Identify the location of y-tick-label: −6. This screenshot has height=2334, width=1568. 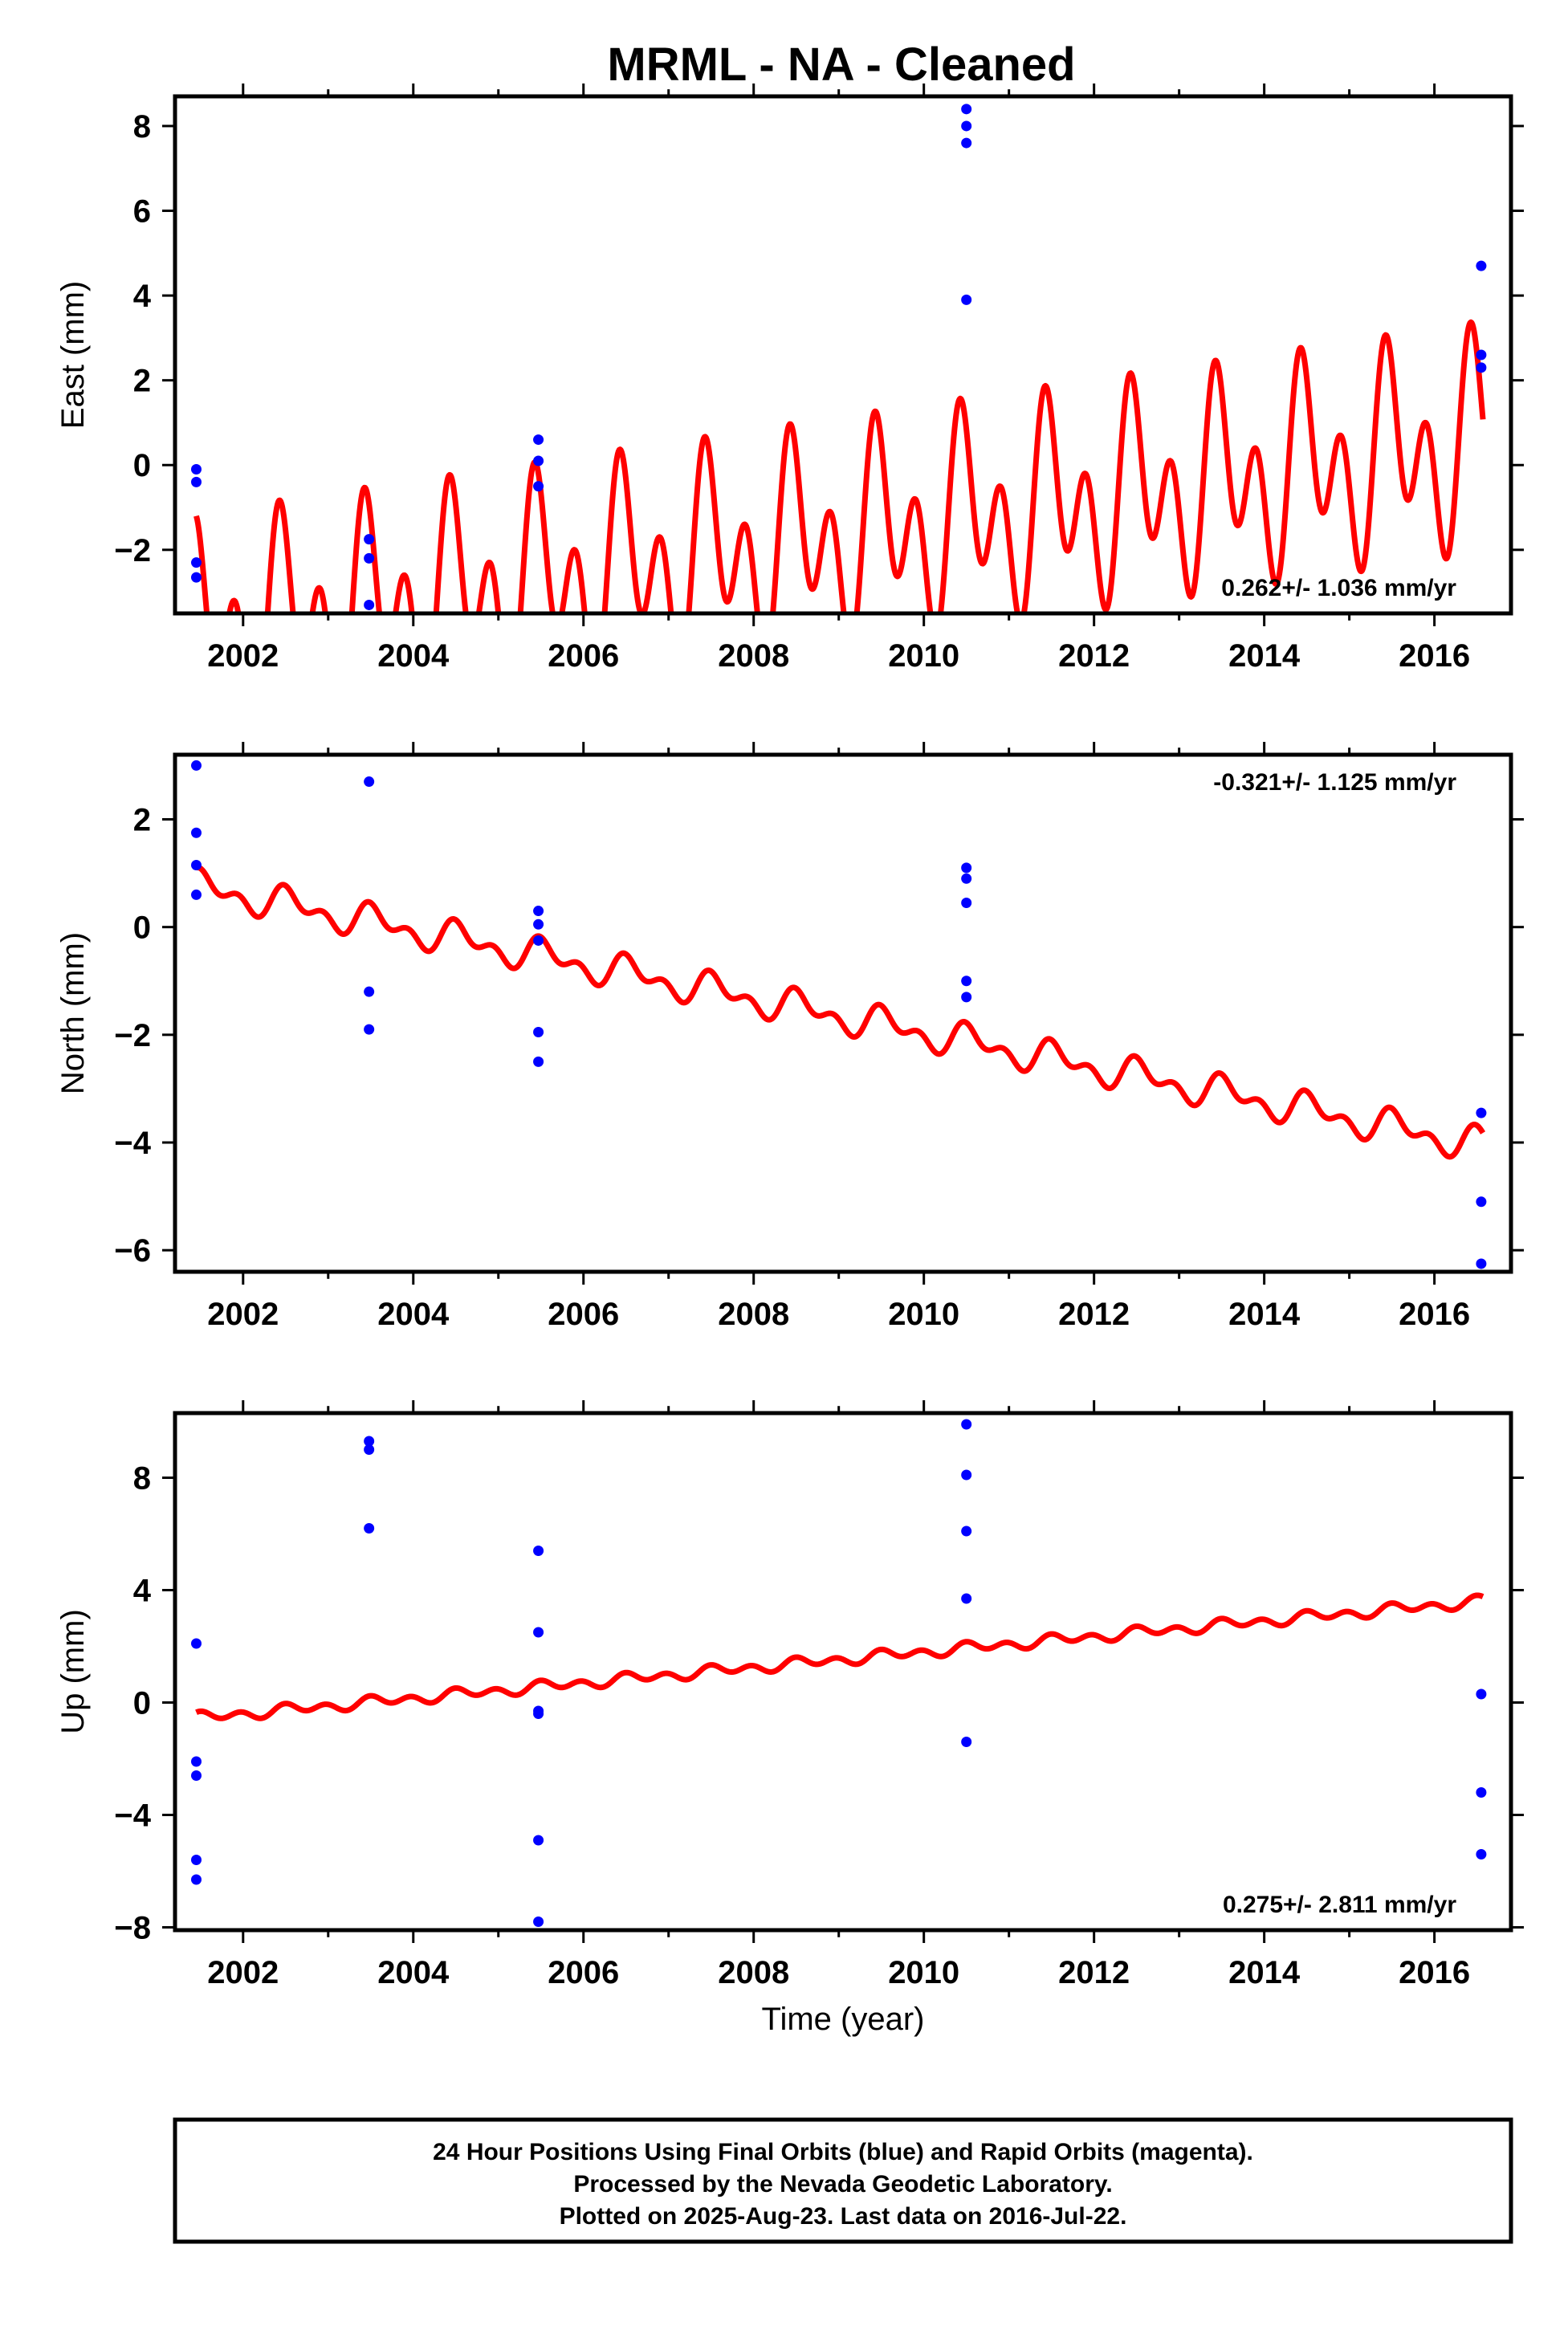
(132, 1251).